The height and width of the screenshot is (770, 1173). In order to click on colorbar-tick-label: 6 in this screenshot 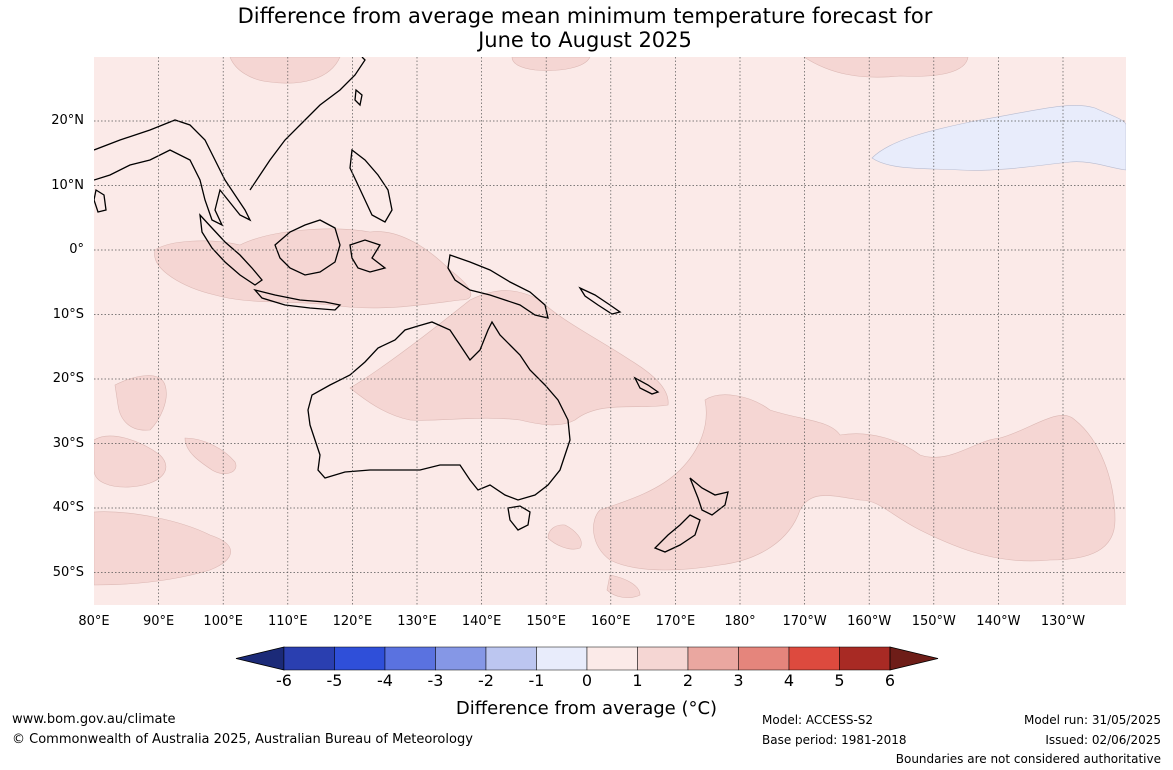, I will do `click(890, 680)`.